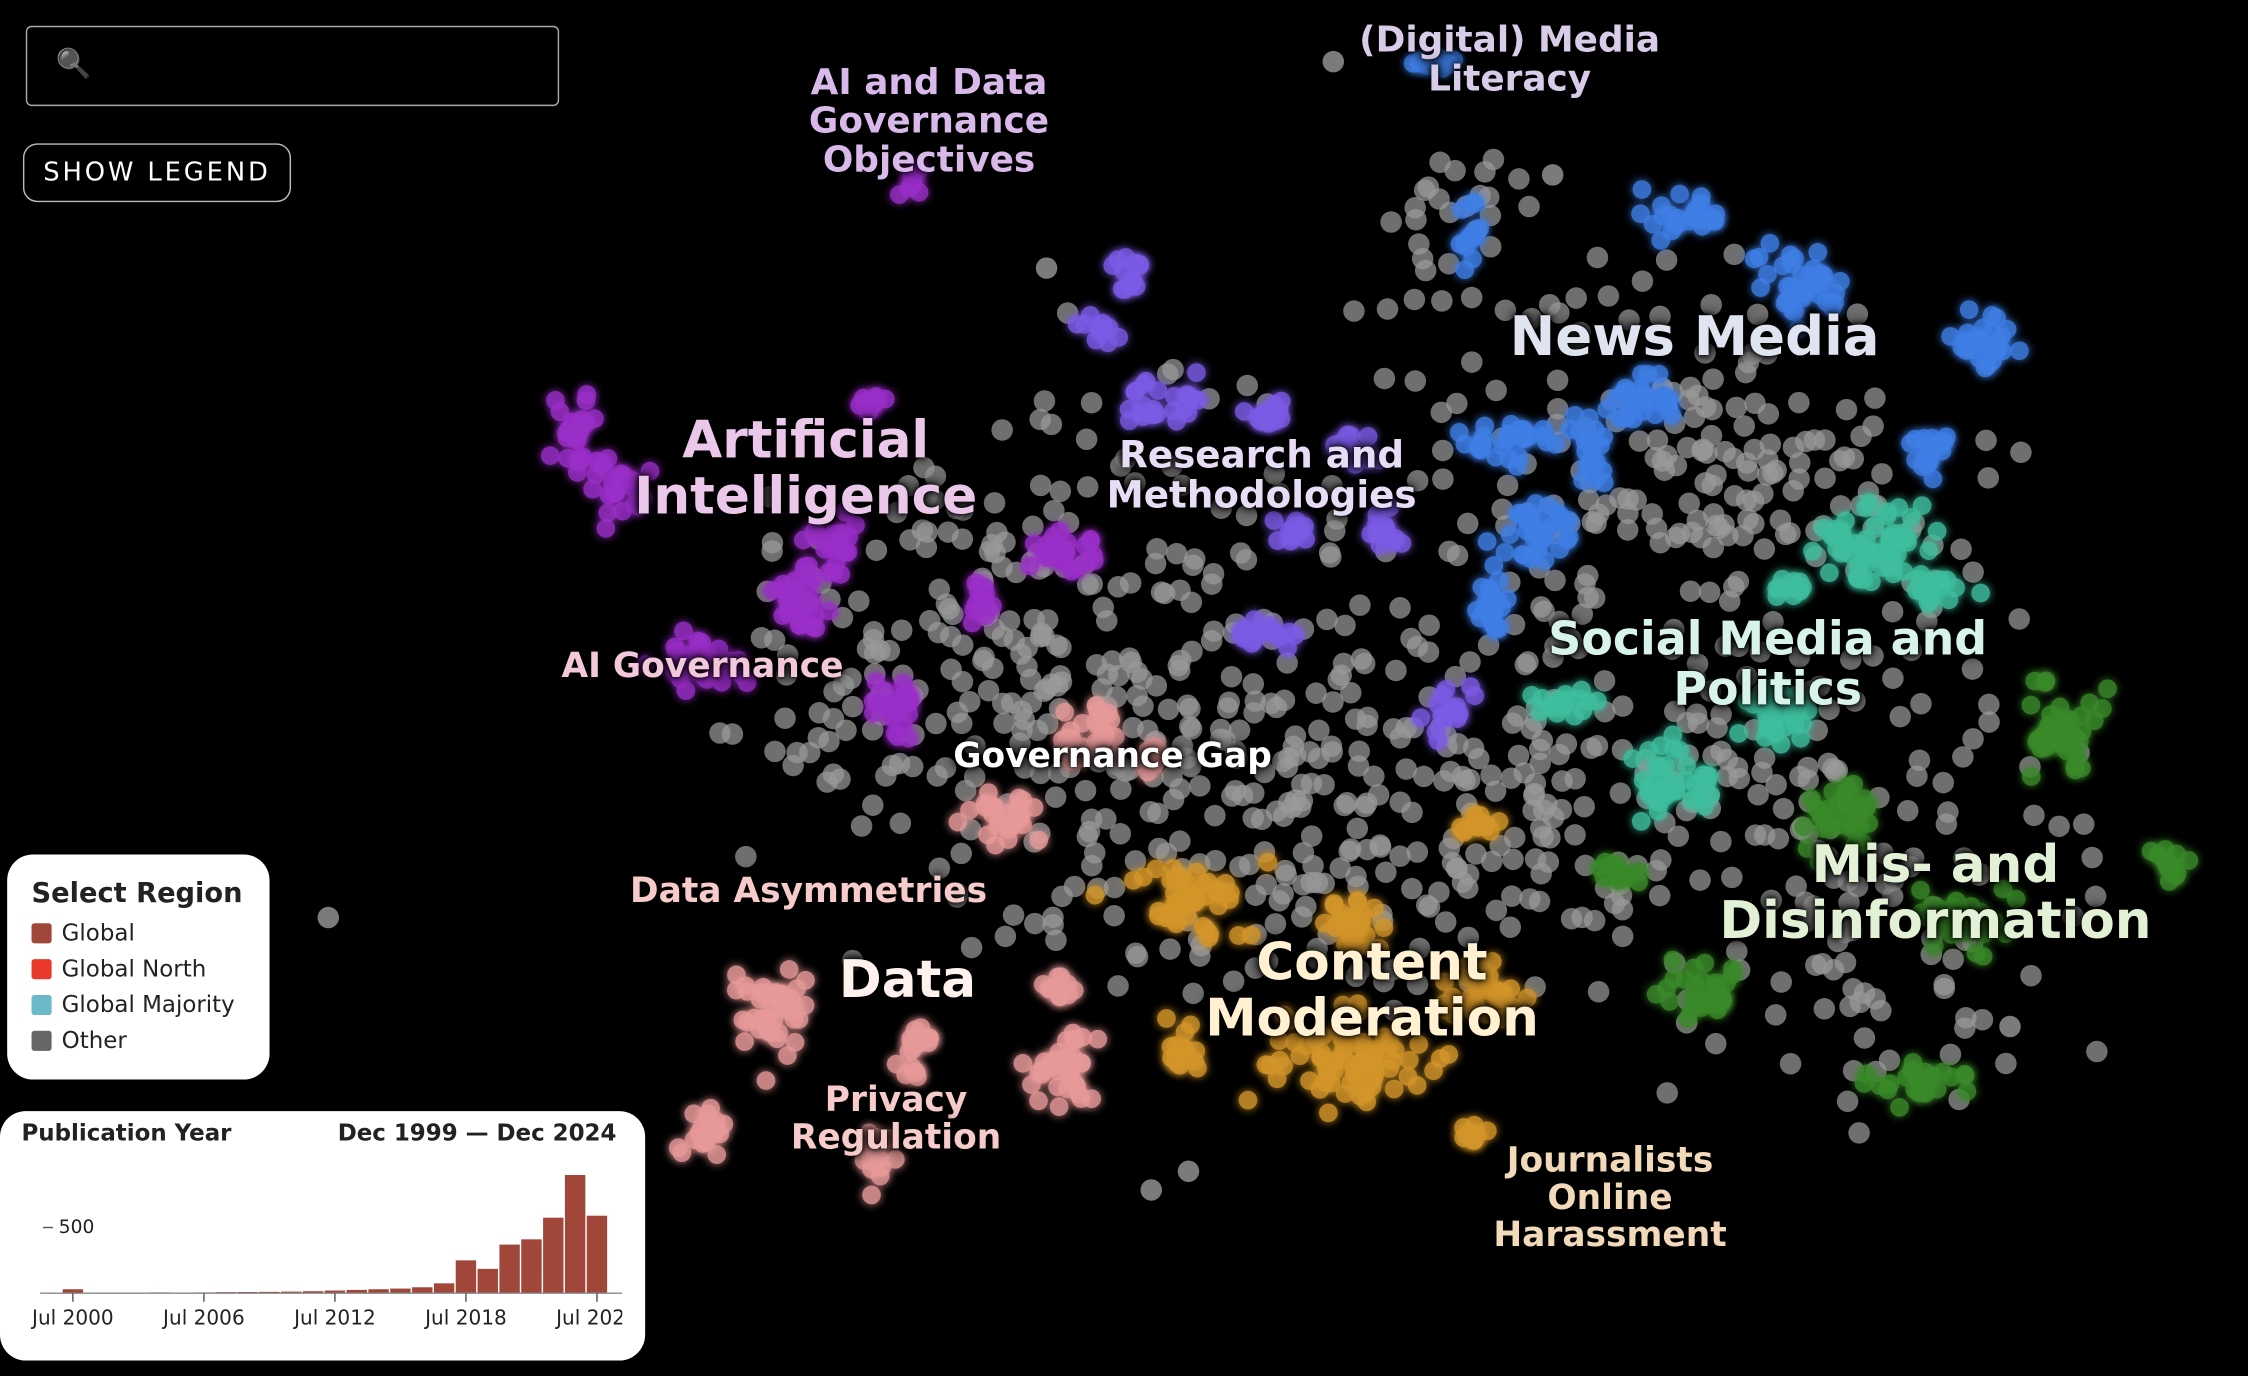 The image size is (2248, 1376). Describe the element at coordinates (896, 1118) in the screenshot. I see `cluster-label: Privacy Regulation` at that location.